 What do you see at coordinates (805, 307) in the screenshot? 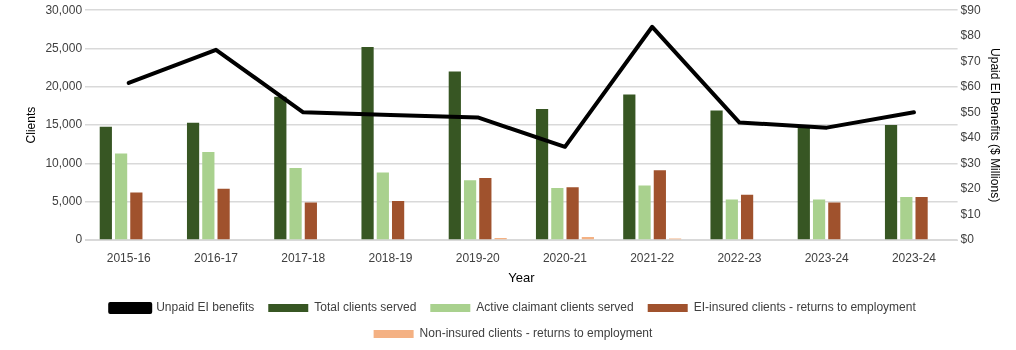
I see `legend-label: EI-insured clients - returns to employment` at bounding box center [805, 307].